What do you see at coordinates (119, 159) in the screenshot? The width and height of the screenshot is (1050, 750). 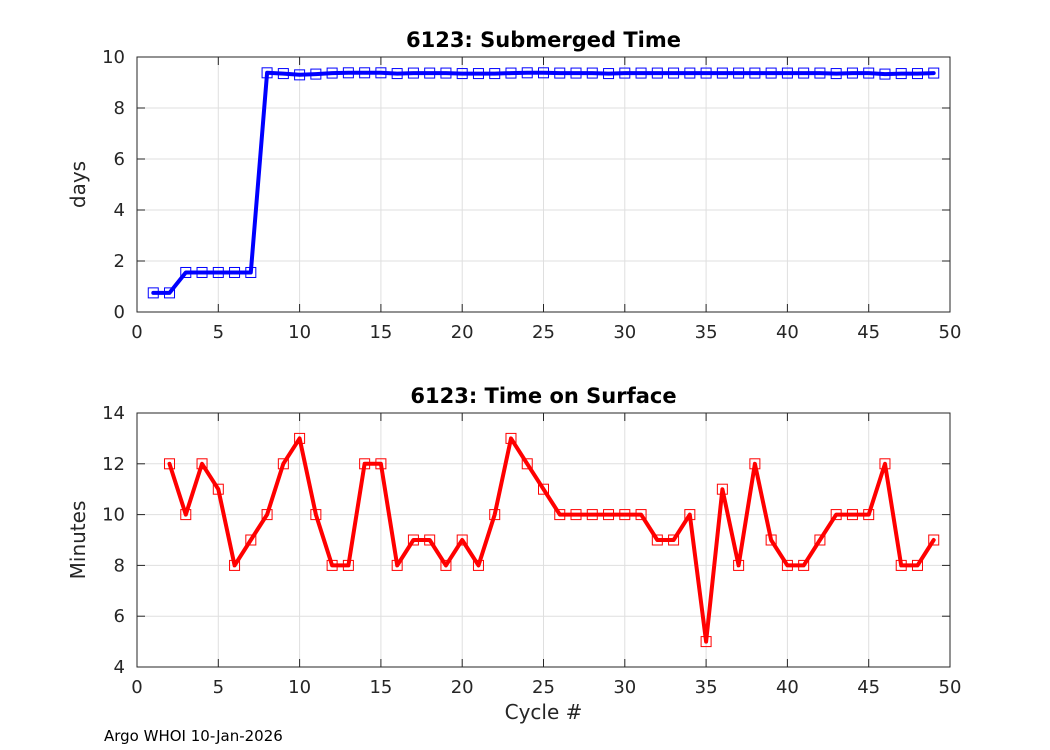 I see `y-tick-label: 6` at bounding box center [119, 159].